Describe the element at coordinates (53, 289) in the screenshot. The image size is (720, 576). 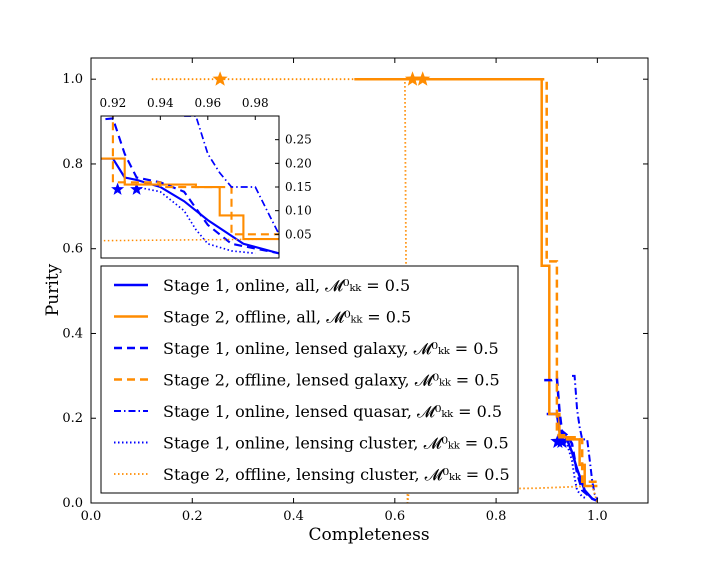
I see `y-axis-label: Purity` at that location.